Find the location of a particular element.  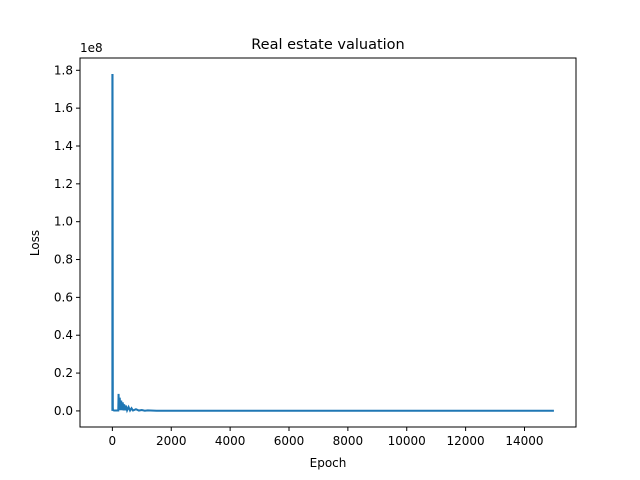

y-tick-label: 1.0 is located at coordinates (63, 222).